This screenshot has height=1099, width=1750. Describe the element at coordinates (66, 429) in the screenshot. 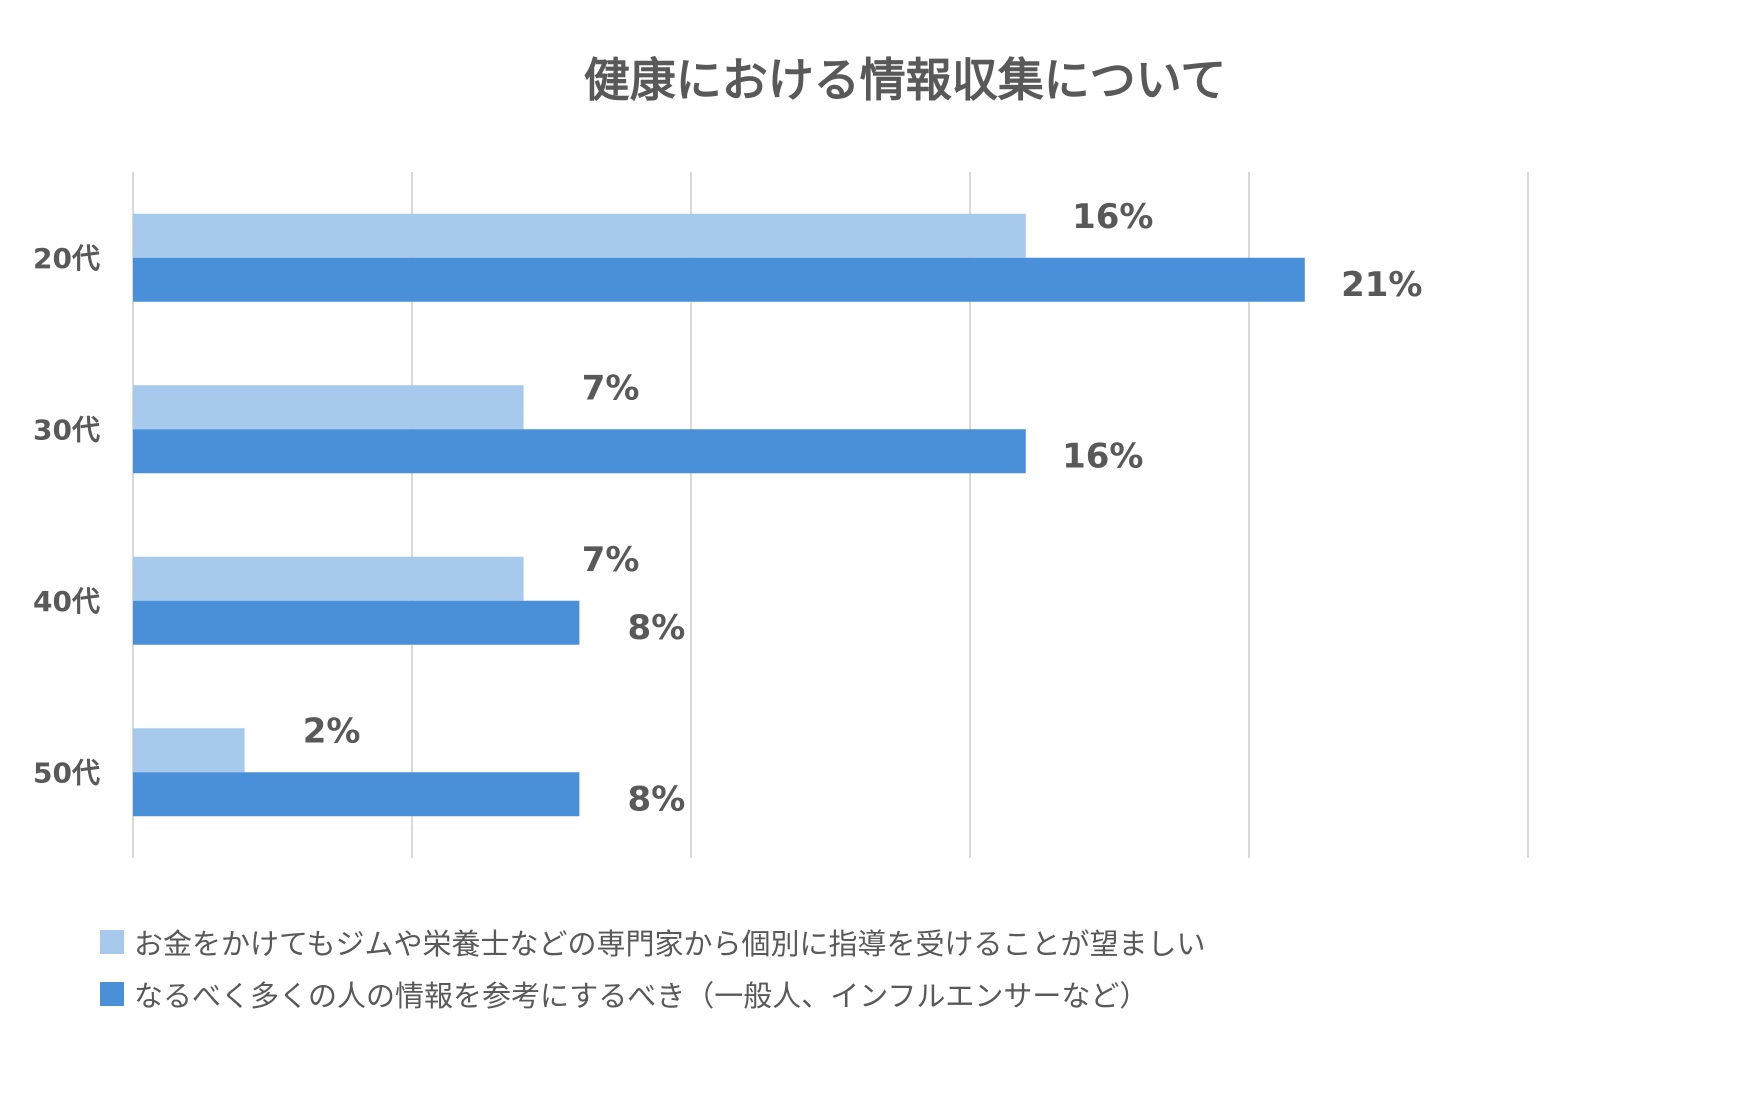

I see `category-label-1: 30代` at that location.